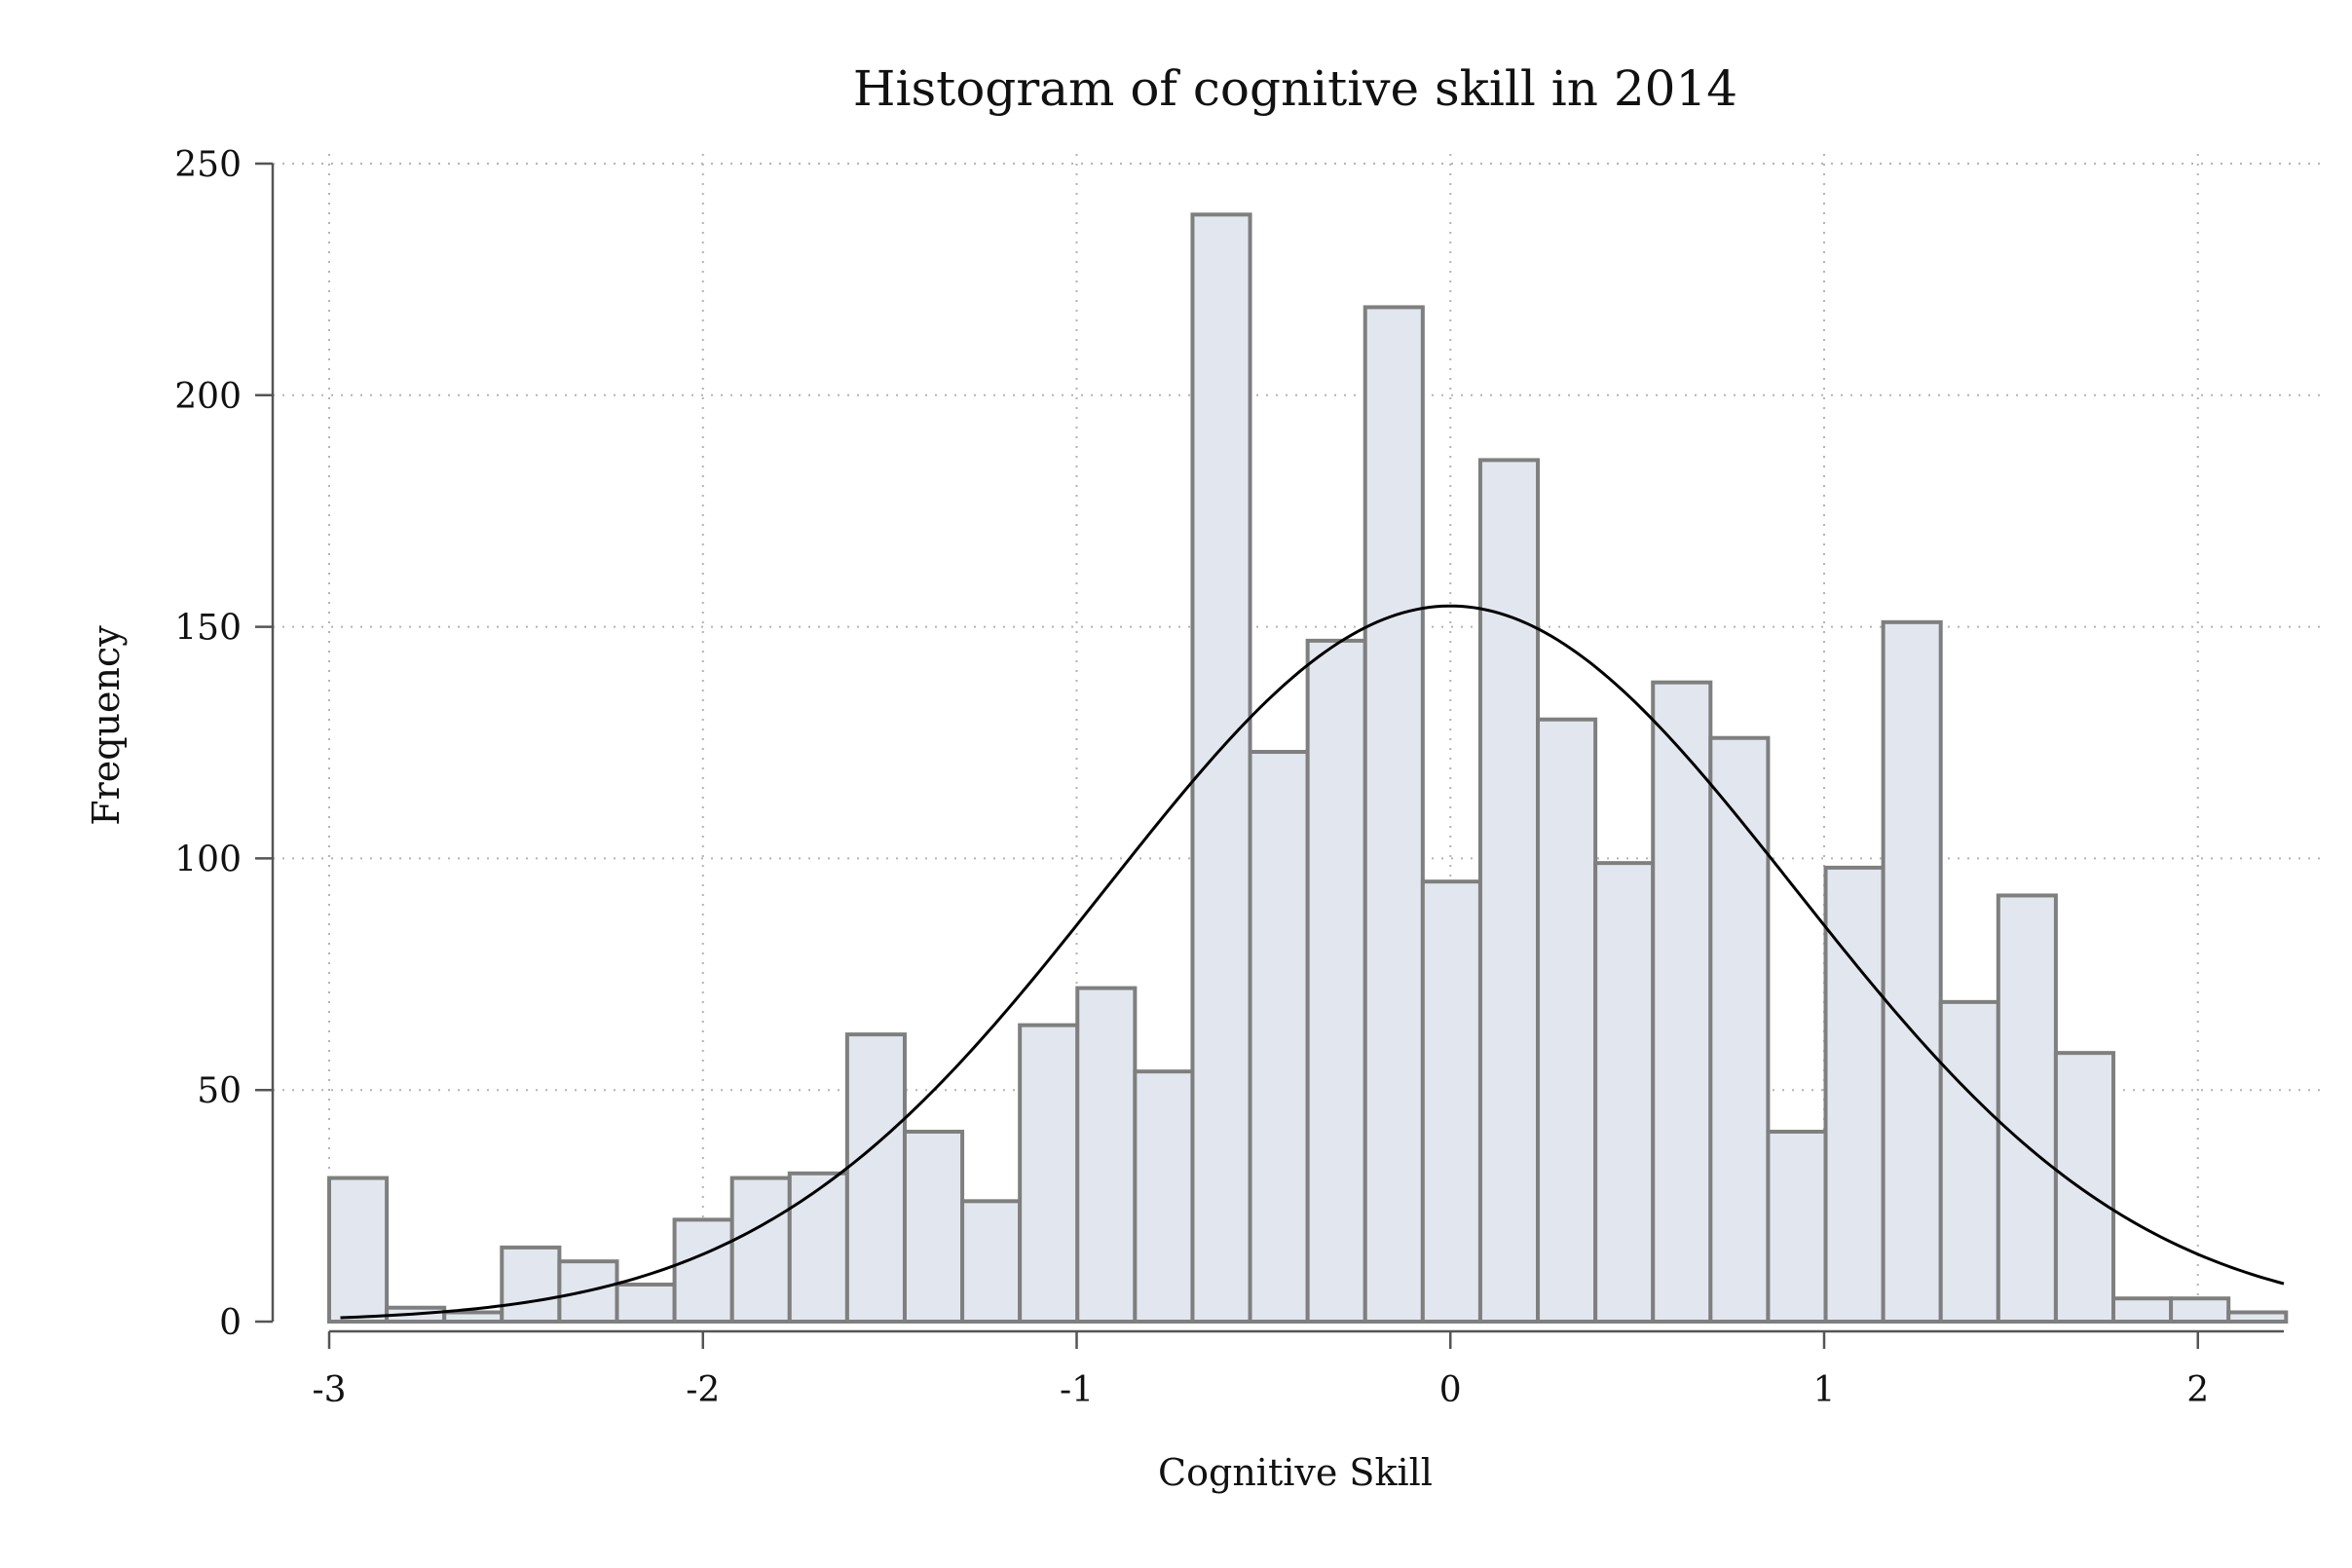  What do you see at coordinates (208, 629) in the screenshot?
I see `y-tick-label: 150` at bounding box center [208, 629].